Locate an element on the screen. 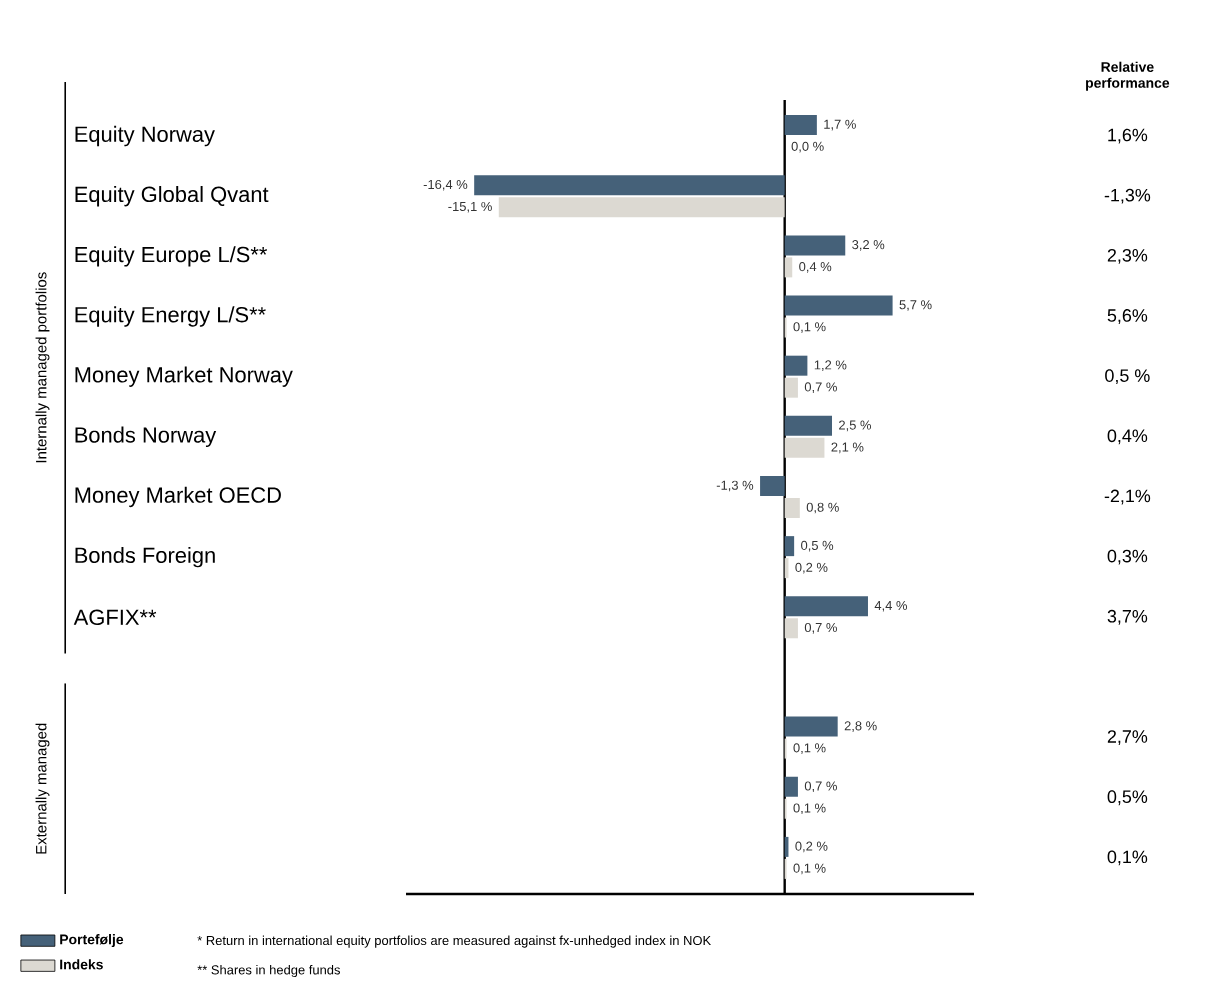 The width and height of the screenshot is (1206, 988). y-tick-label: Bonds Norway is located at coordinates (146, 437).